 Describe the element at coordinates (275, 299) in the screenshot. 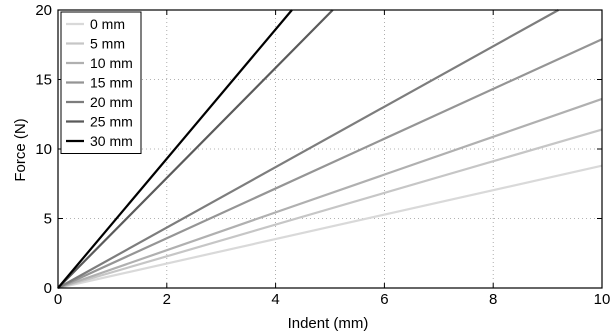

I see `x-tick-label: 4` at that location.